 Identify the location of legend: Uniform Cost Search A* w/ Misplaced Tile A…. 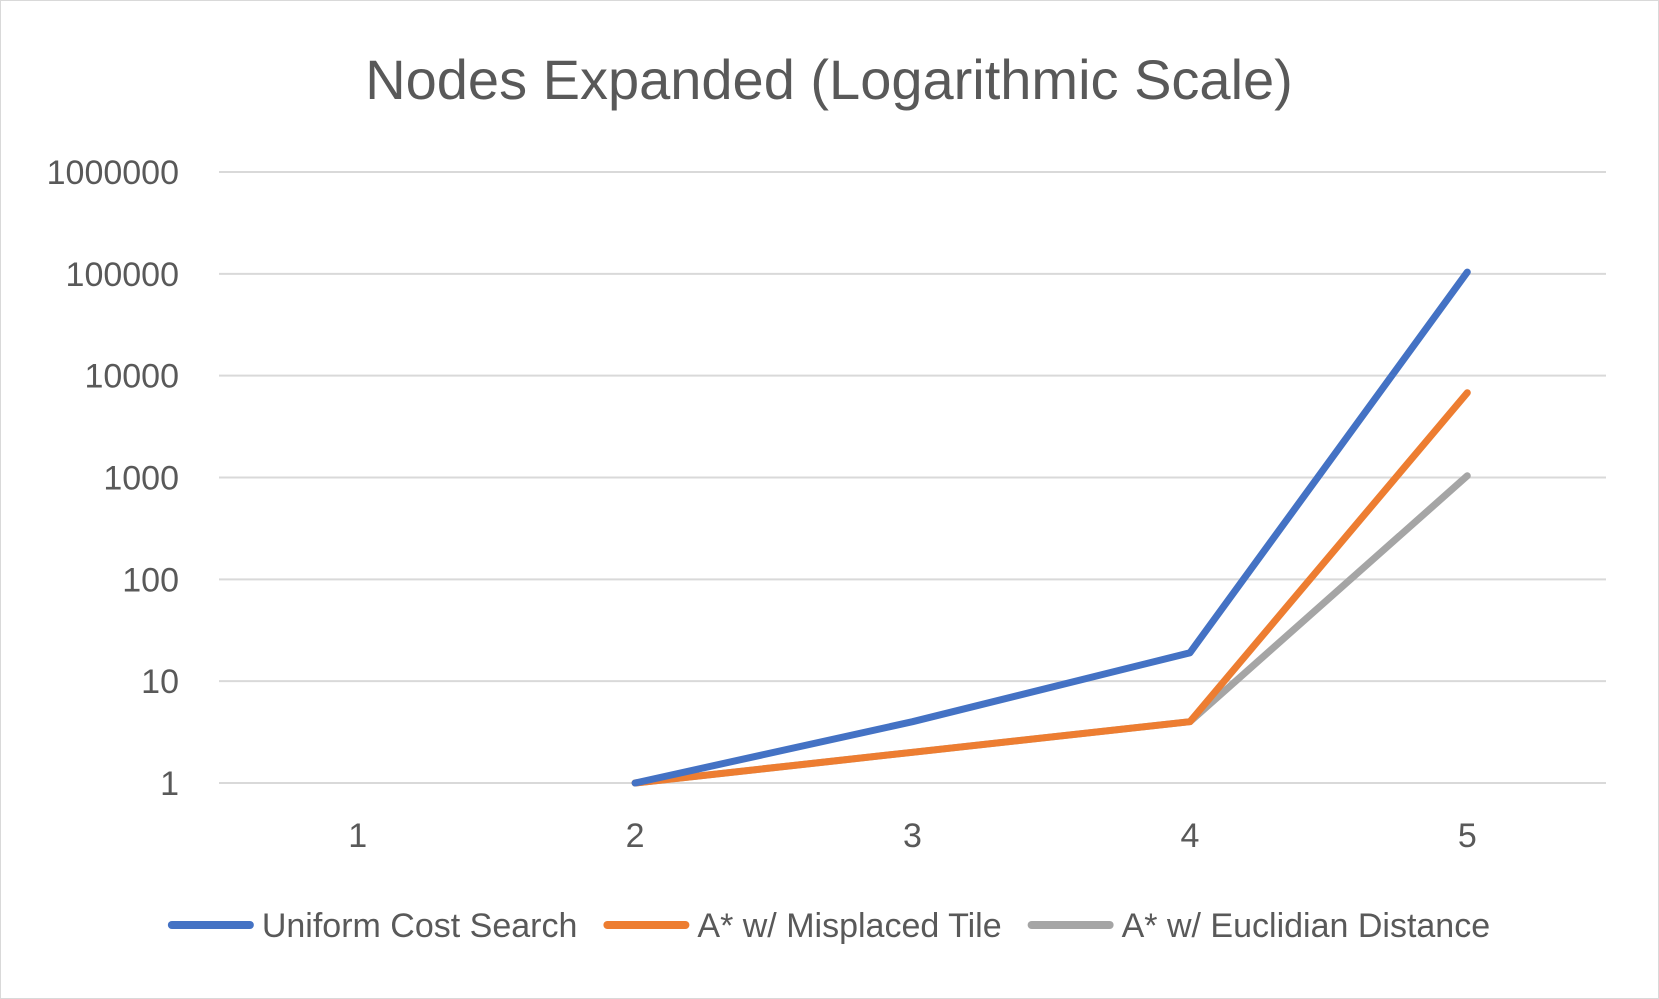
(829, 926).